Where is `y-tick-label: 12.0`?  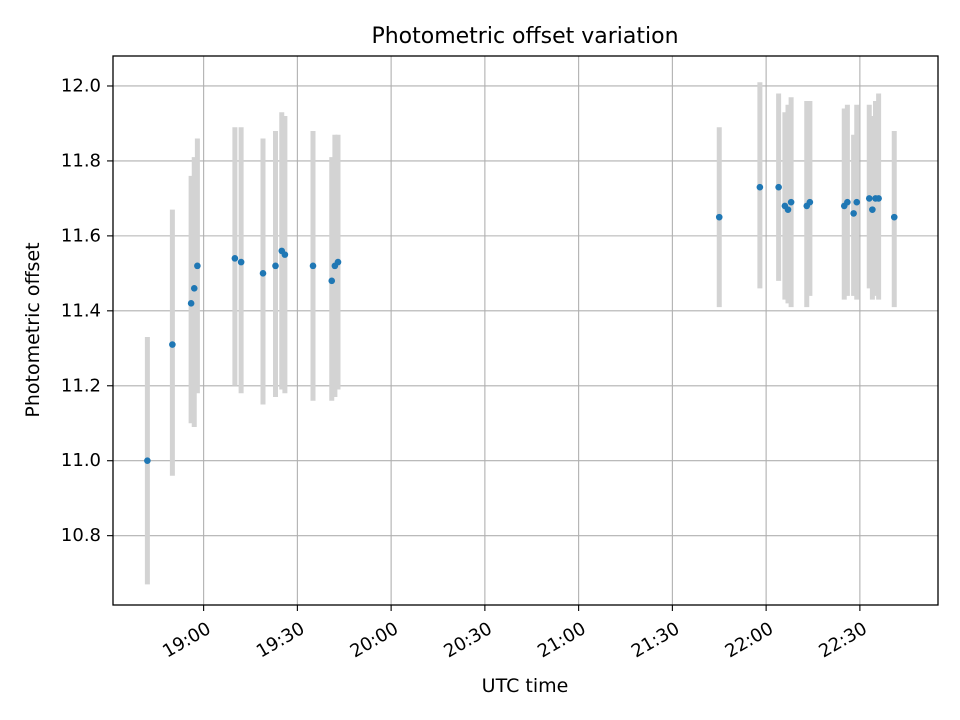 y-tick-label: 12.0 is located at coordinates (81, 85).